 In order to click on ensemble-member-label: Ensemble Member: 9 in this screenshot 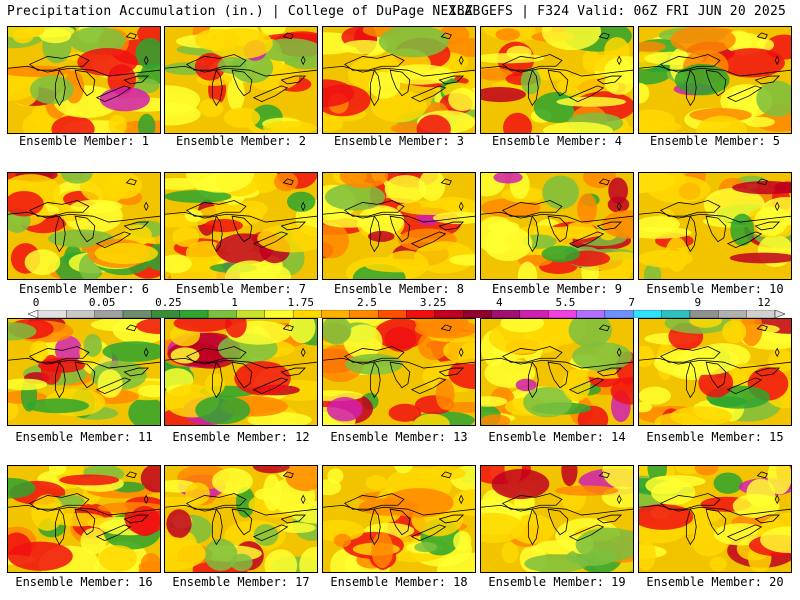, I will do `click(557, 289)`.